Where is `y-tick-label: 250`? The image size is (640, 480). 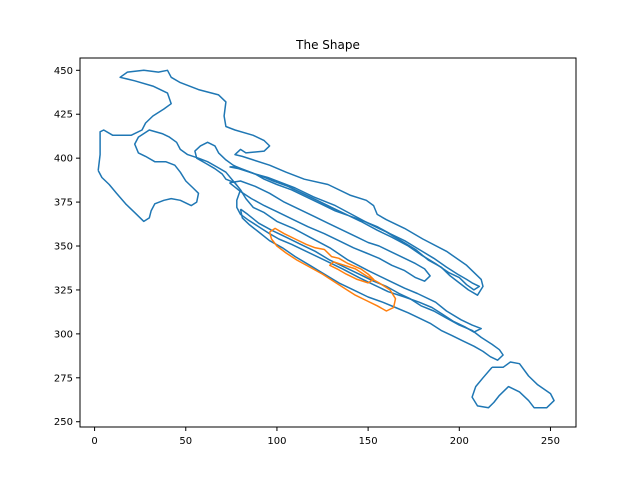
y-tick-label: 250 is located at coordinates (63, 422).